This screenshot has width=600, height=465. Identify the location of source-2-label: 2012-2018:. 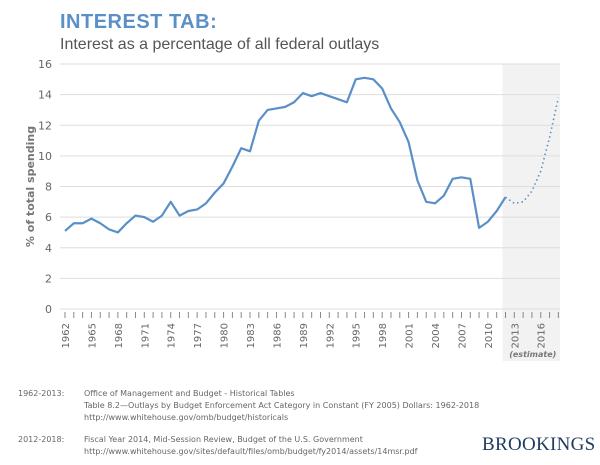
(41, 439).